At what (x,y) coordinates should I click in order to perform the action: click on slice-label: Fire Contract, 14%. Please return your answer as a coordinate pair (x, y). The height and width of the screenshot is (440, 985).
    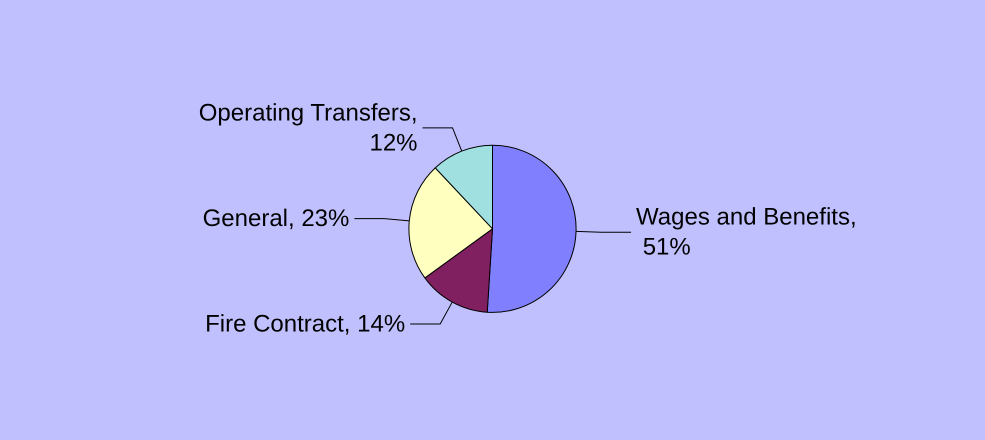
    Looking at the image, I should click on (305, 324).